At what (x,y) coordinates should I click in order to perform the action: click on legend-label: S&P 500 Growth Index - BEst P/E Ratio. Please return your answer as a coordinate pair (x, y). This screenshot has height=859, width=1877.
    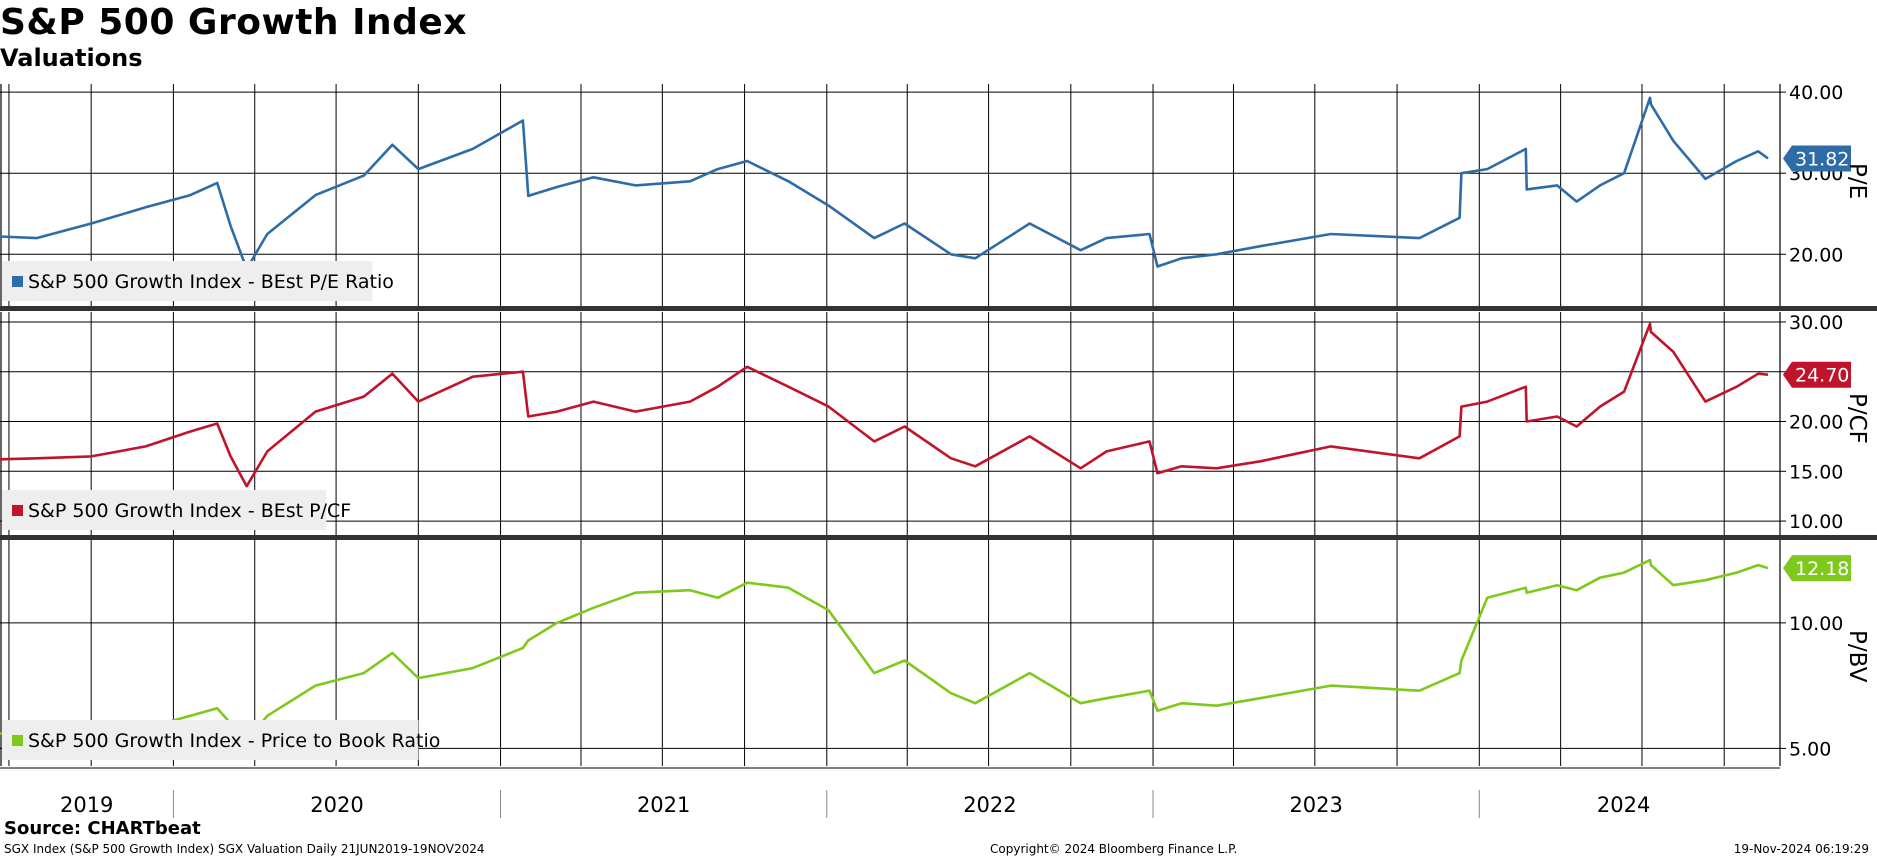
    Looking at the image, I should click on (211, 282).